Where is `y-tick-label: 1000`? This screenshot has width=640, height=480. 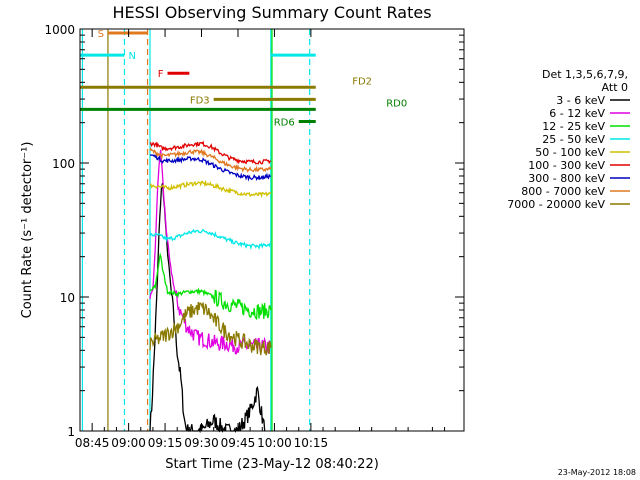 y-tick-label: 1000 is located at coordinates (59, 30).